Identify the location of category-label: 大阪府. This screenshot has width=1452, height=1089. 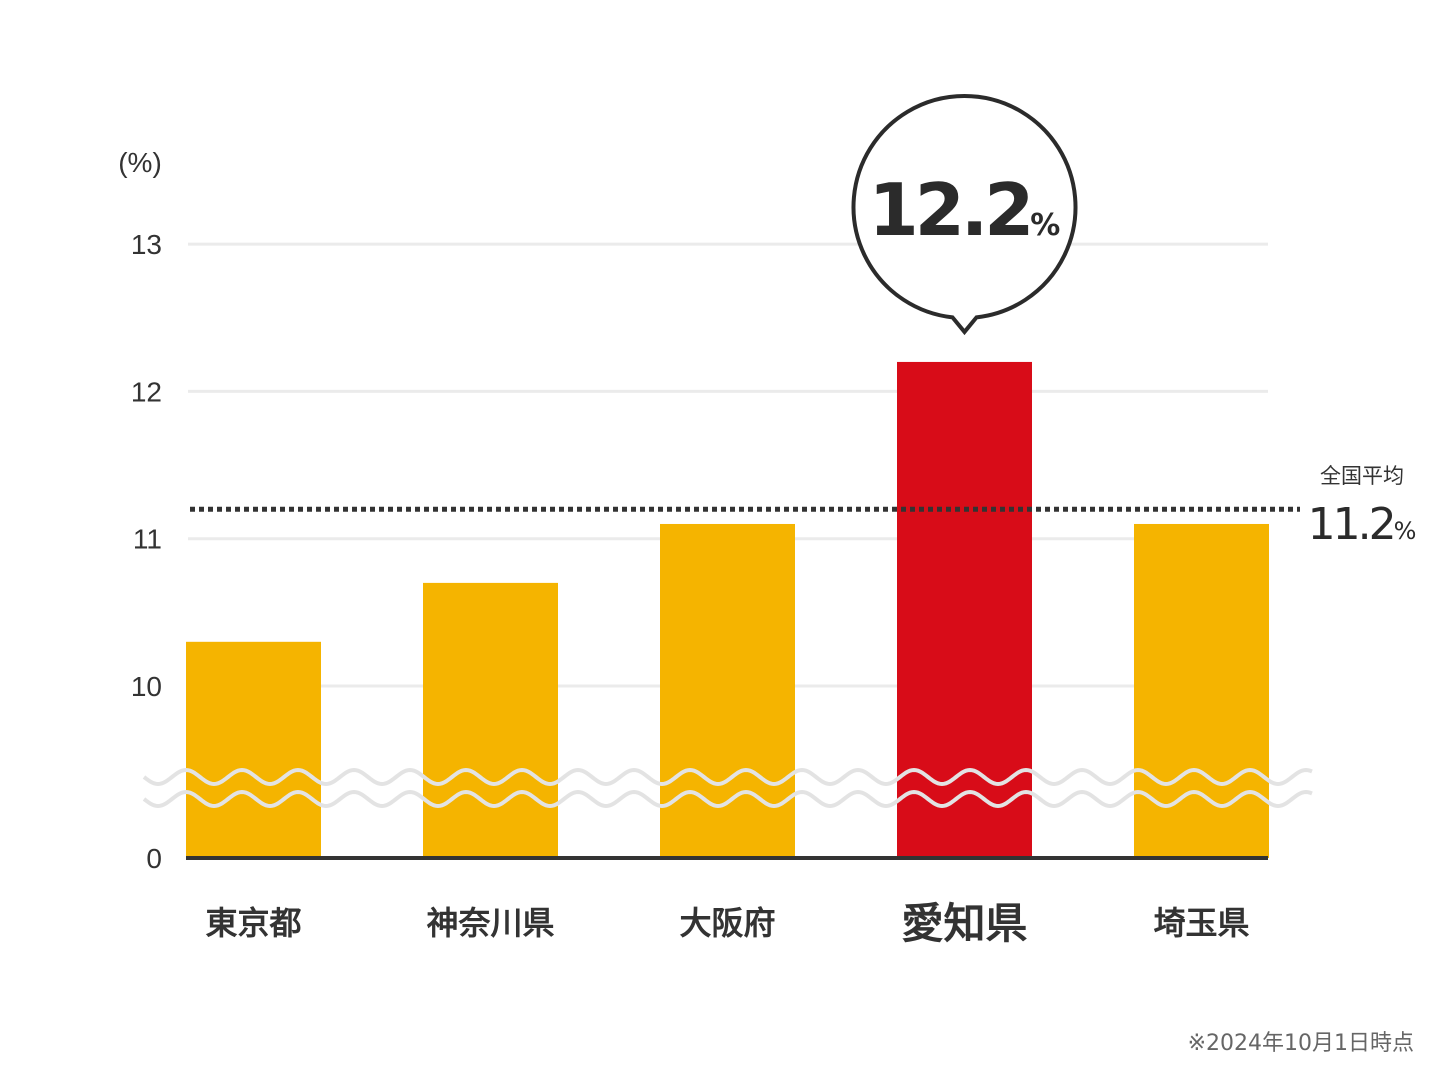
(727, 923).